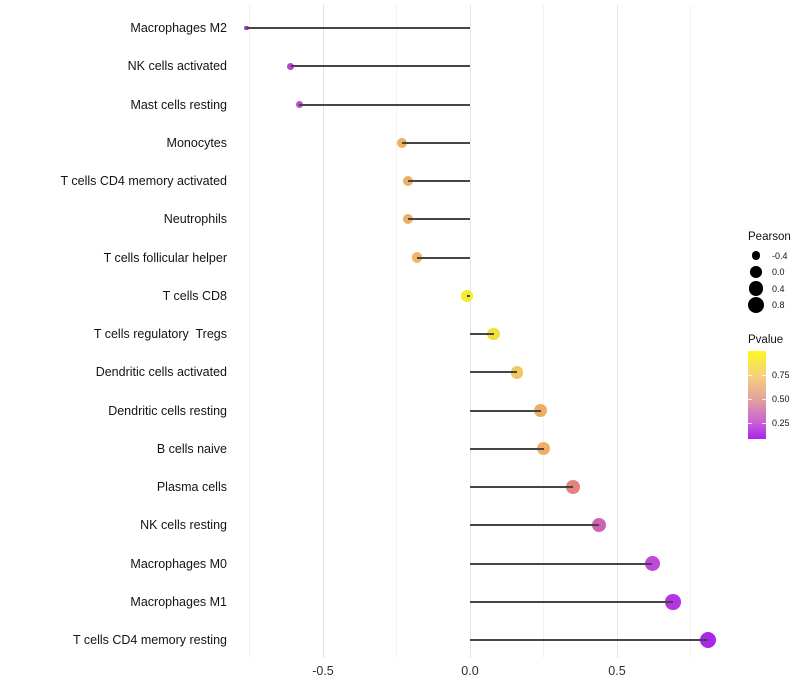 This screenshot has height=700, width=800. Describe the element at coordinates (766, 340) in the screenshot. I see `color-legend-title: Pvalue` at that location.